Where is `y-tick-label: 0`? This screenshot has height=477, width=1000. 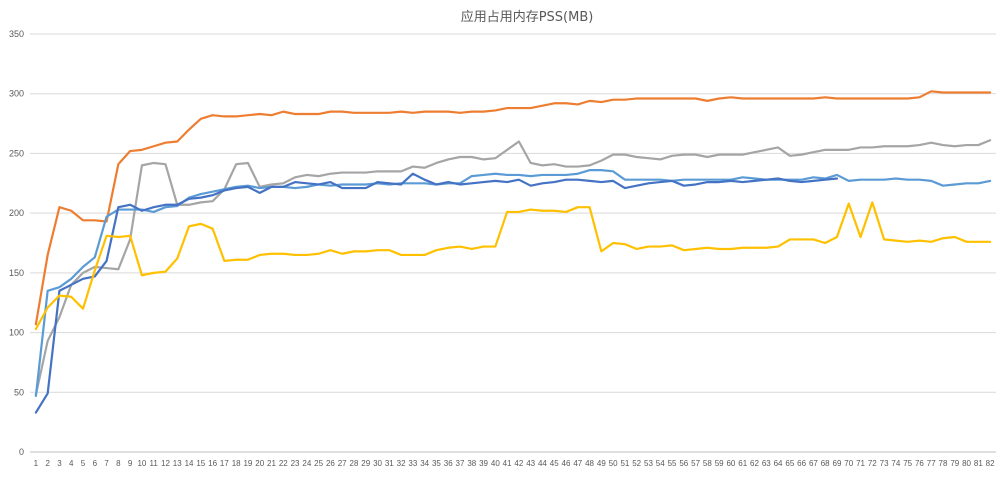
y-tick-label: 0 is located at coordinates (21, 452).